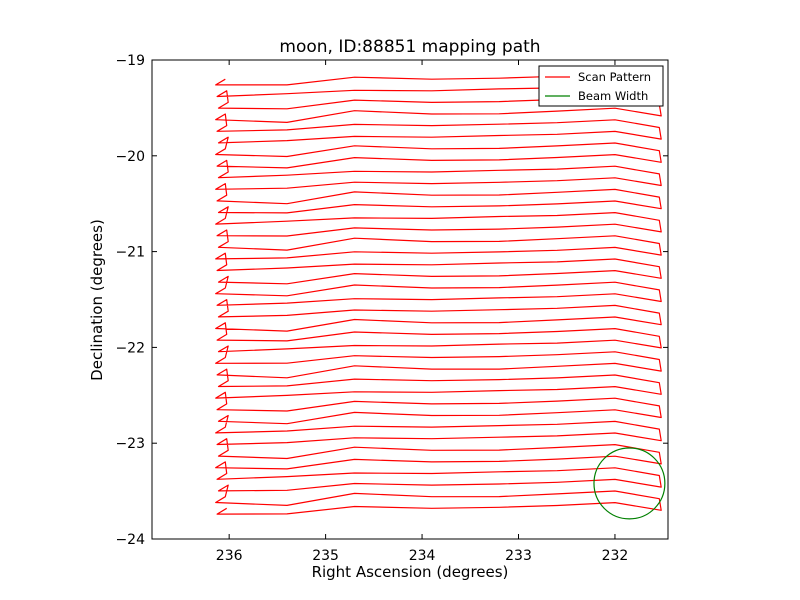  I want to click on y-tick-label: −20, so click(130, 157).